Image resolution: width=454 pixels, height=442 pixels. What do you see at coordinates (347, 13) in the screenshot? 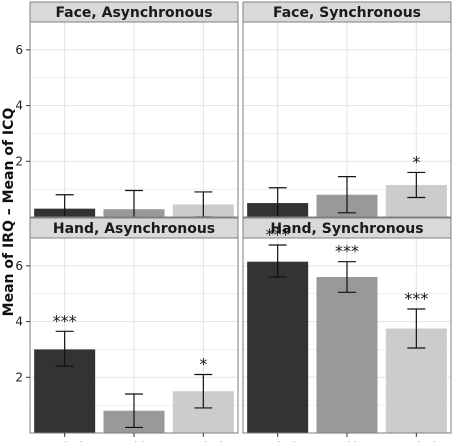
I see `panel-title: Face, Synchronous` at bounding box center [347, 13].